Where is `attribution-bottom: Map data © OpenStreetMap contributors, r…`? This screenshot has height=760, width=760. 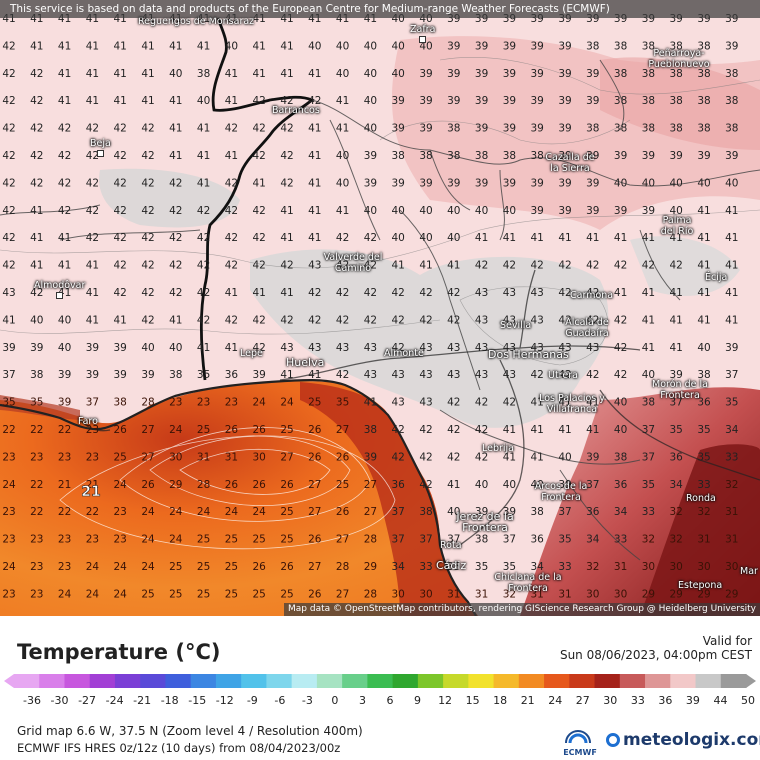 attribution-bottom: Map data © OpenStreetMap contributors, r… is located at coordinates (522, 609).